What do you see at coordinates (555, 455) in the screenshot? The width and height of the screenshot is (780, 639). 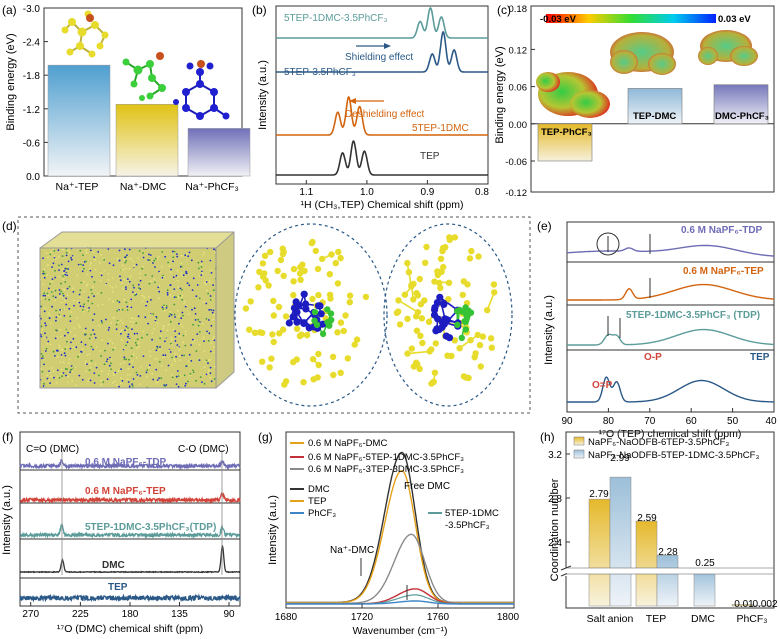 I see `h-ytick-2: 3.2` at bounding box center [555, 455].